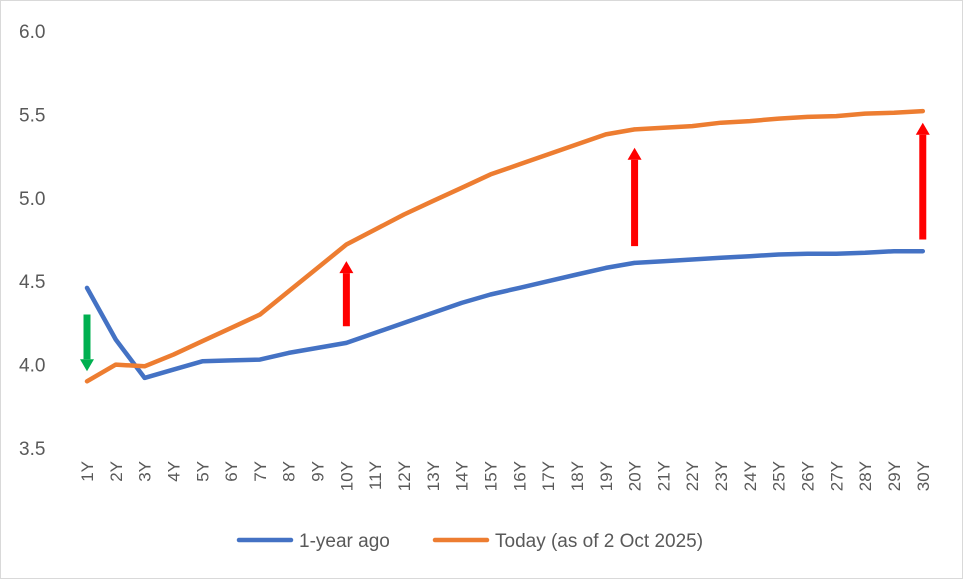 Image resolution: width=963 pixels, height=580 pixels. I want to click on x-tick-label: 8Y, so click(289, 471).